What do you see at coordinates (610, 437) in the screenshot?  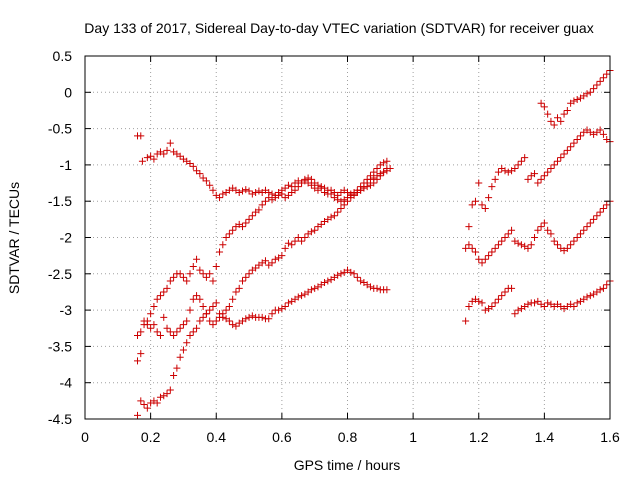 I see `x-tick-label: 1.6` at bounding box center [610, 437].